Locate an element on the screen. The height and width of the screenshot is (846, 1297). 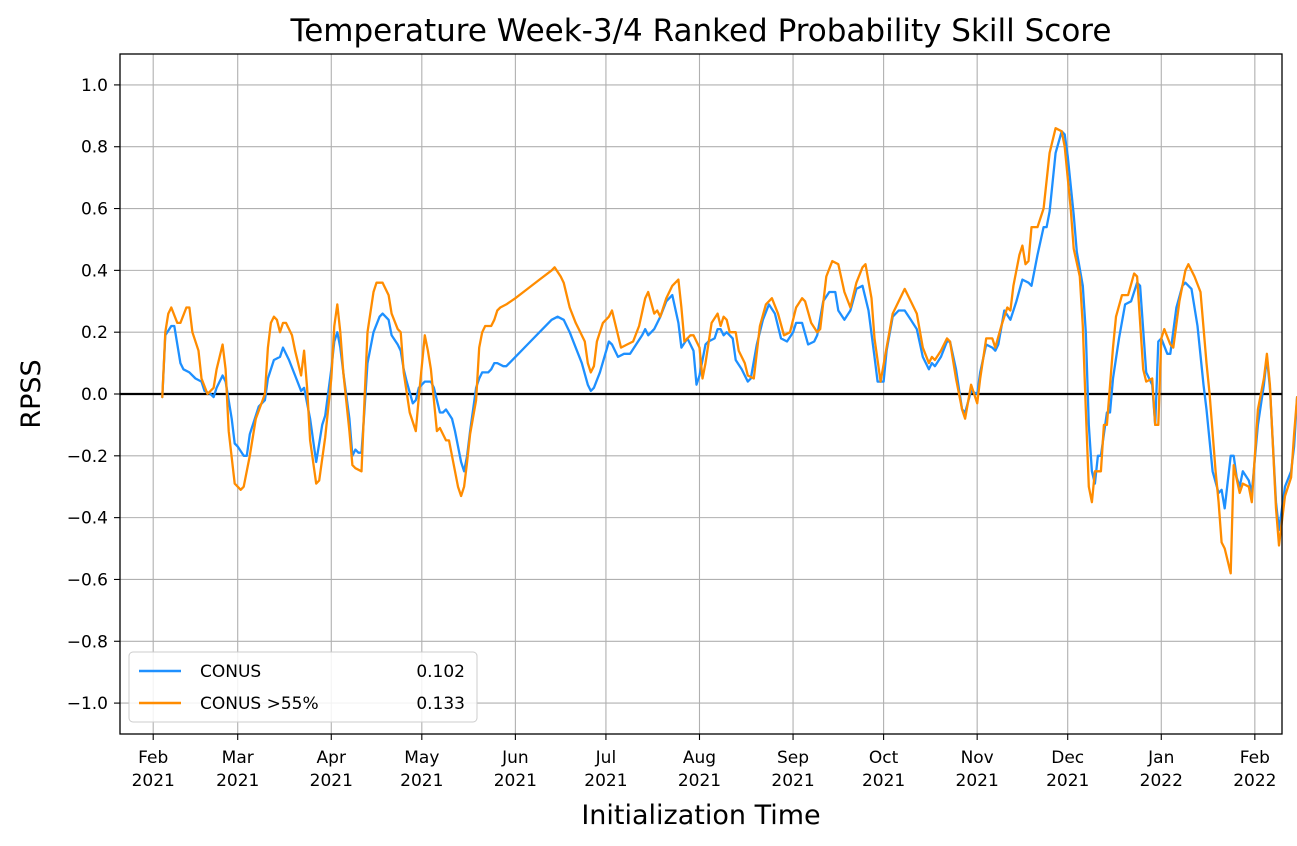
y-tick-label: −0.6 is located at coordinates (87, 580).